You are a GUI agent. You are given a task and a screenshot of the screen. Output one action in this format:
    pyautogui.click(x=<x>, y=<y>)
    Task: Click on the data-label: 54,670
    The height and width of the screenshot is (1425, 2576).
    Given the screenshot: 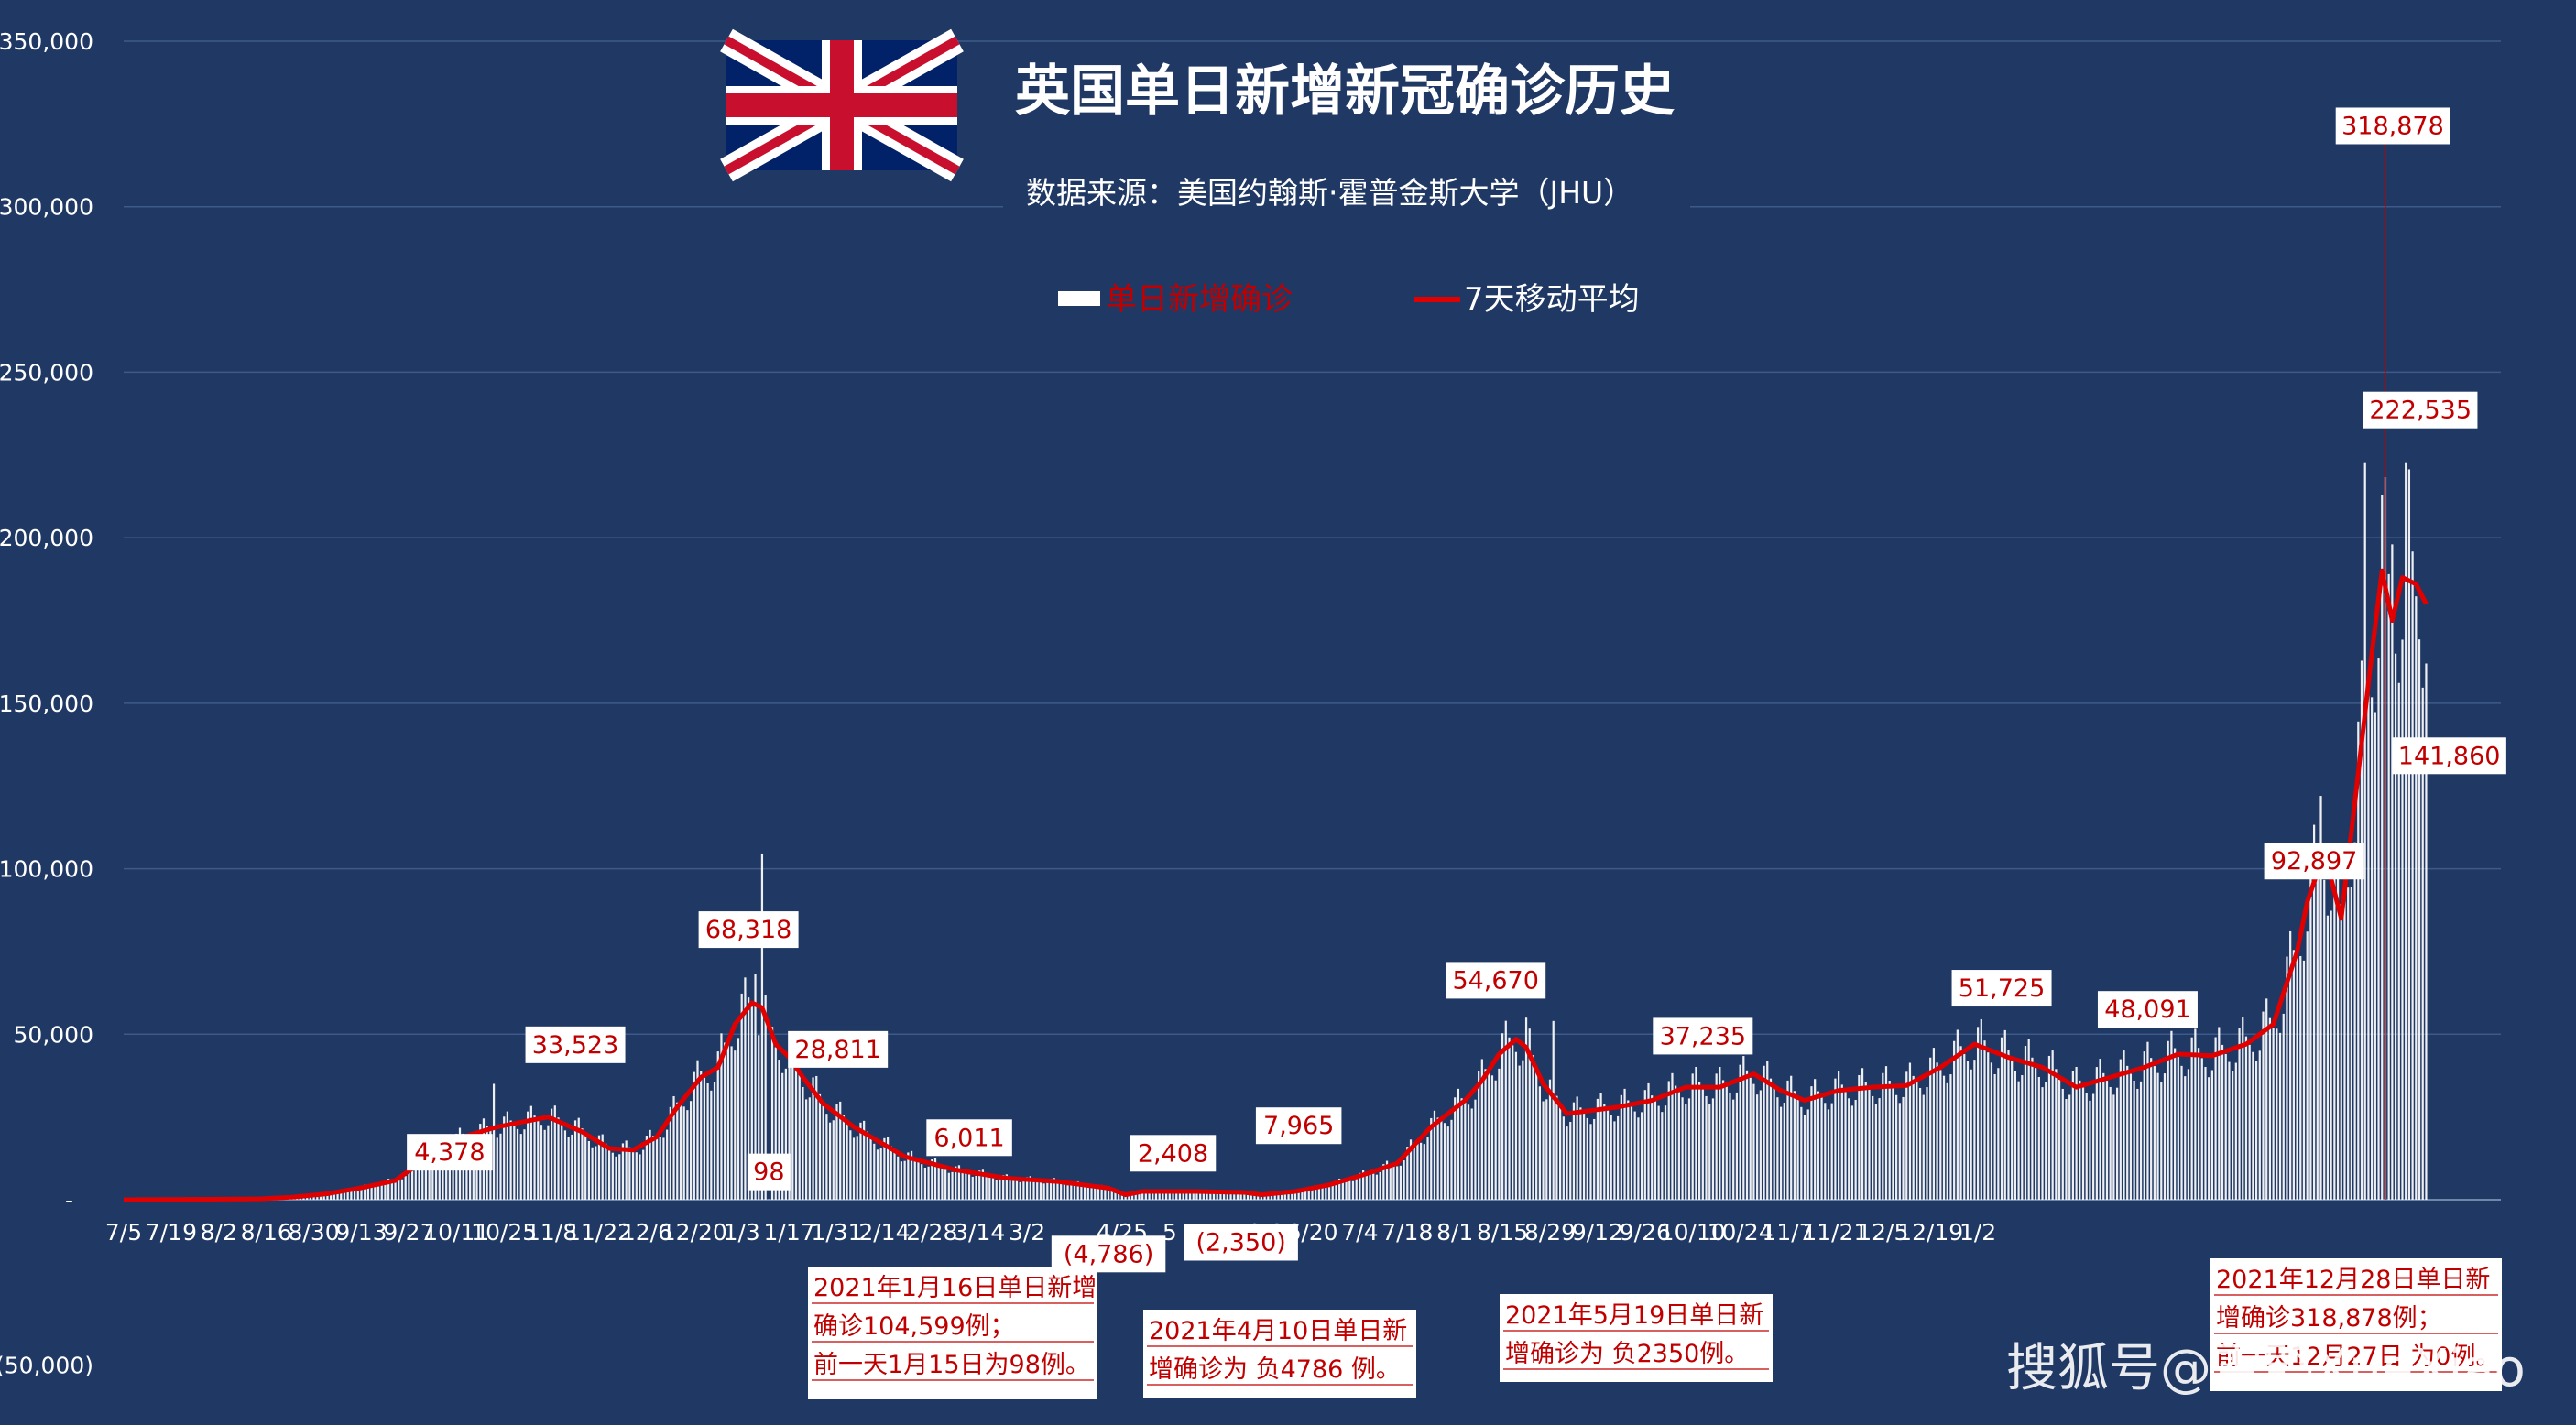 What is the action you would take?
    pyautogui.click(x=1495, y=980)
    